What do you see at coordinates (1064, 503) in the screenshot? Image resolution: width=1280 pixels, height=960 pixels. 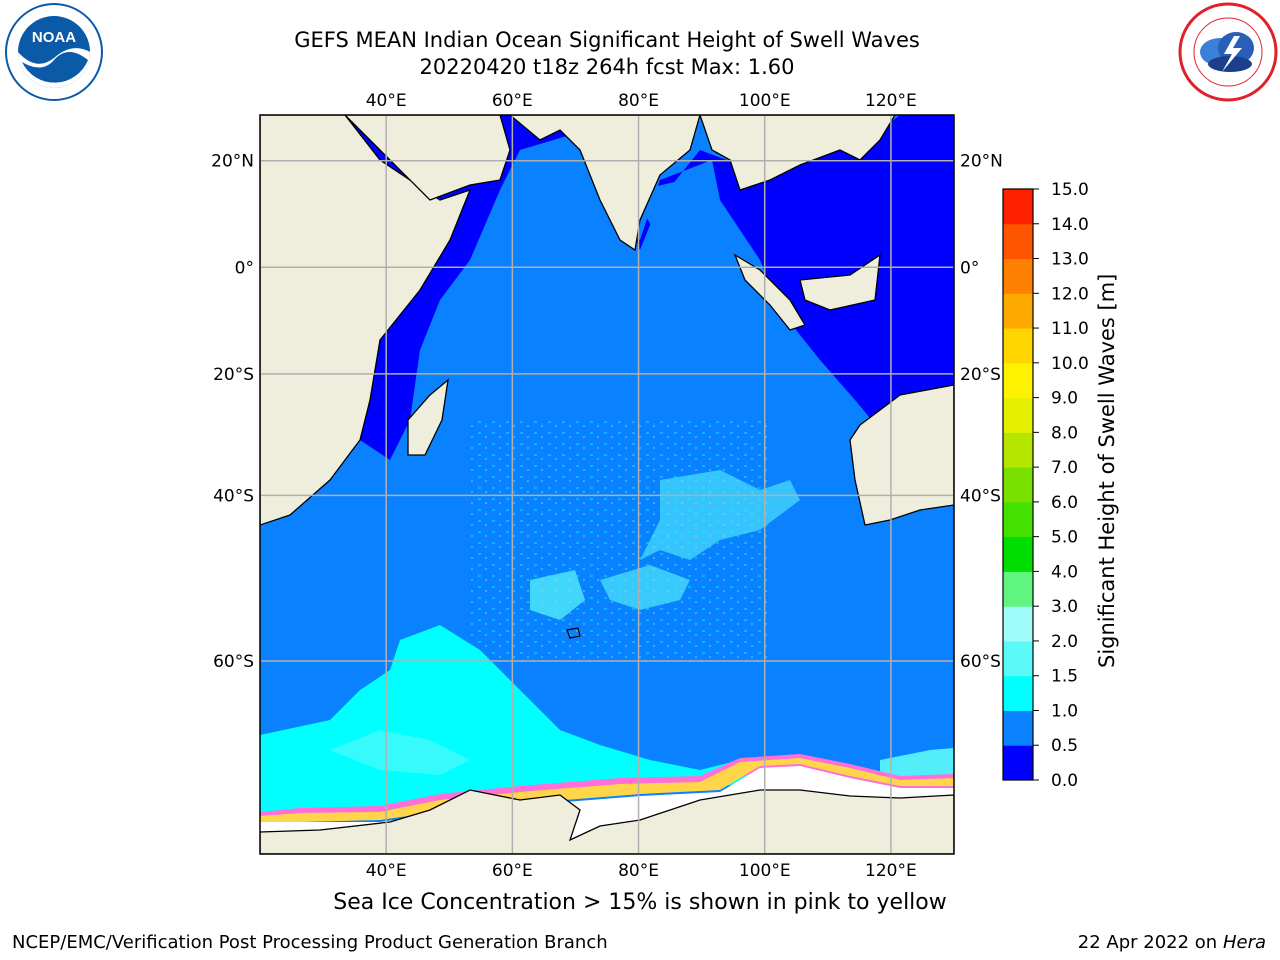 I see `colorbar-tick-label: 6.0` at bounding box center [1064, 503].